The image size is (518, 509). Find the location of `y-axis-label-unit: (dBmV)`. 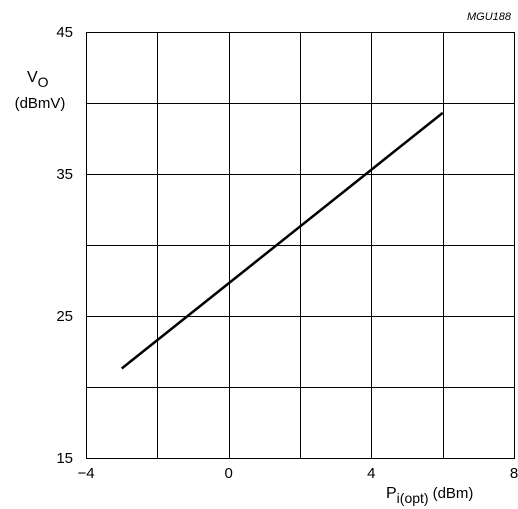

y-axis-label-unit: (dBmV) is located at coordinates (40, 103).